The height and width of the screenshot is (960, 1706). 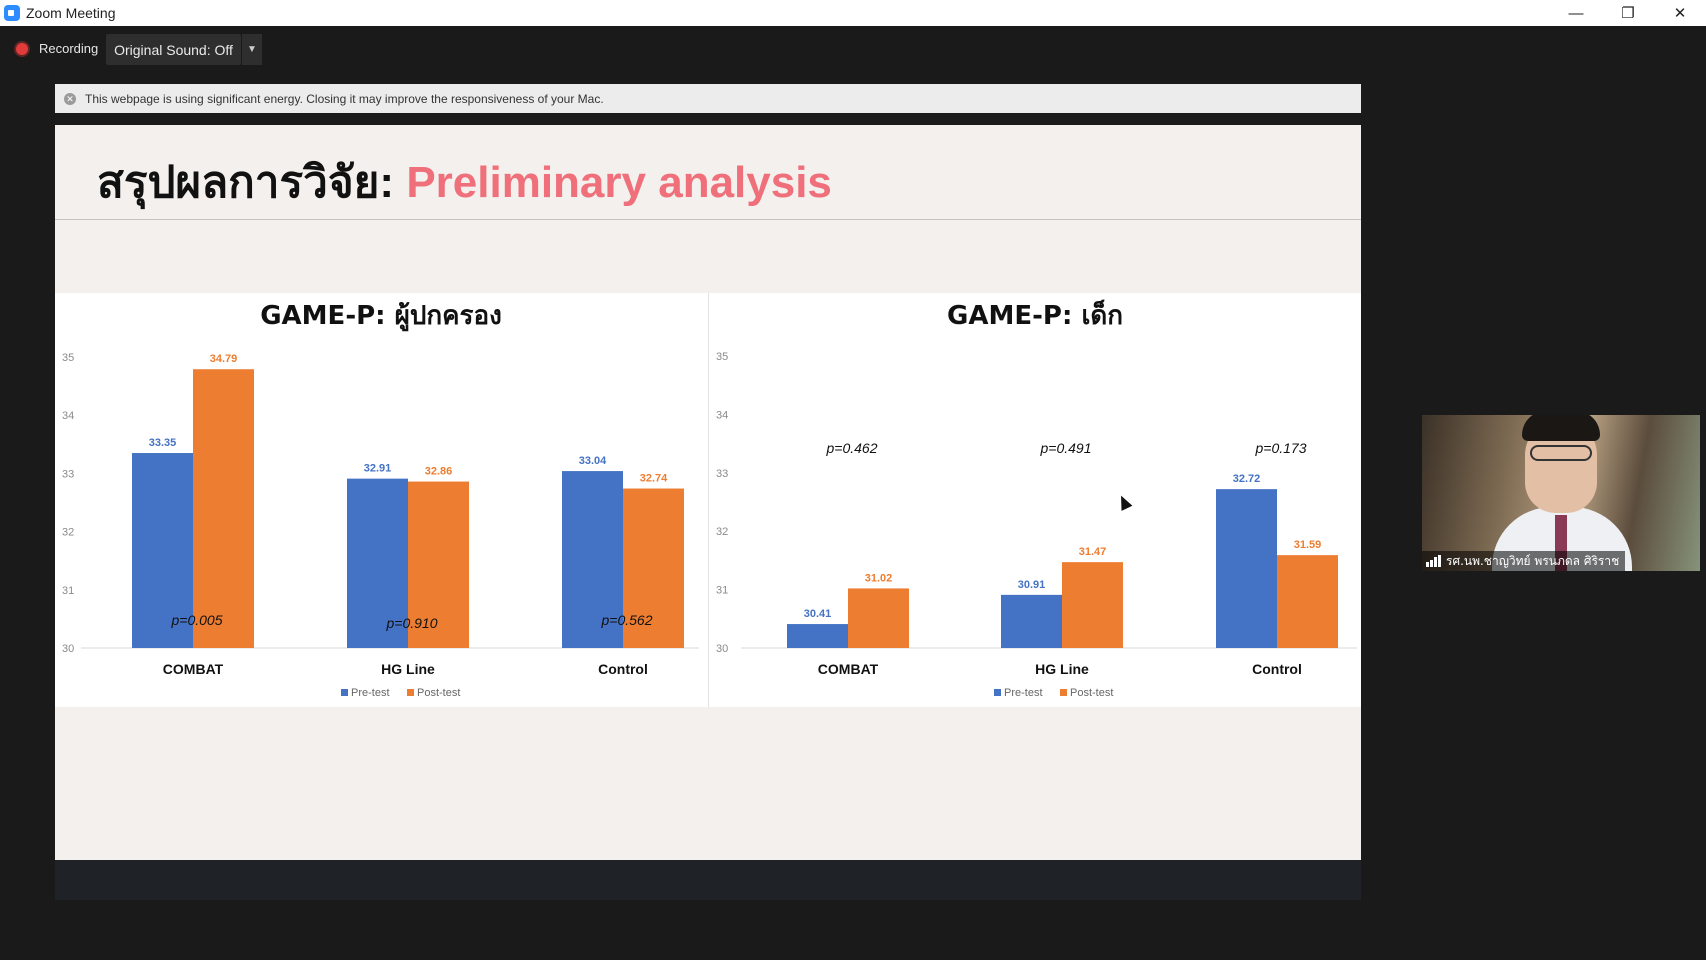 What do you see at coordinates (439, 472) in the screenshot?
I see `data-label: 32.86` at bounding box center [439, 472].